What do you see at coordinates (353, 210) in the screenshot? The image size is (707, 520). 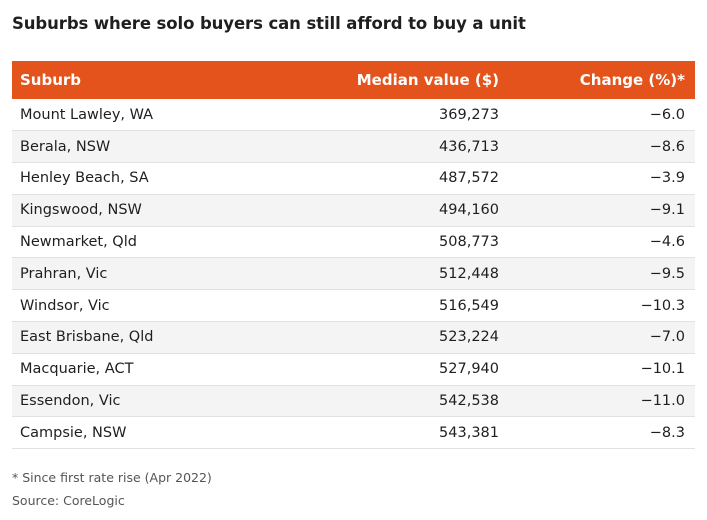 I see `table-row: Kingswood, NSW 494,160 −9.1` at bounding box center [353, 210].